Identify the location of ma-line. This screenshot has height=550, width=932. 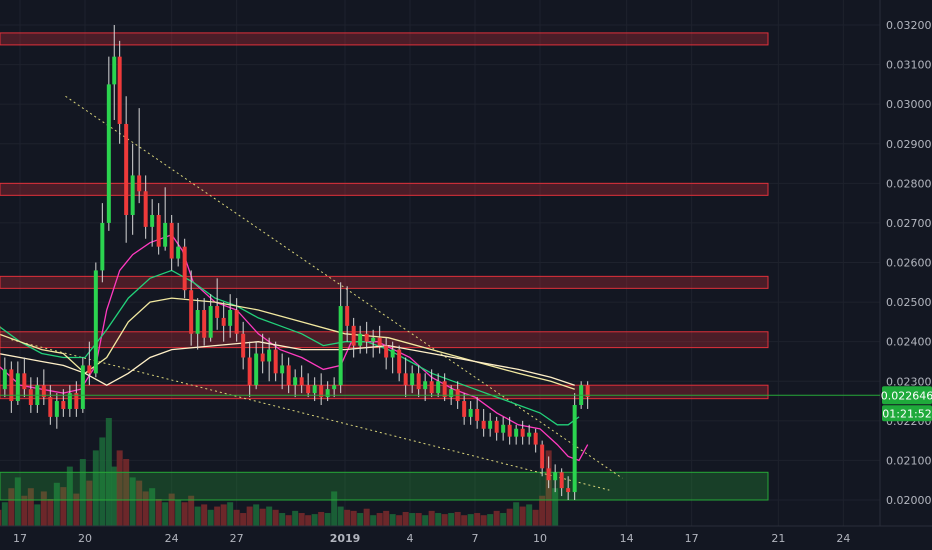
(287, 363).